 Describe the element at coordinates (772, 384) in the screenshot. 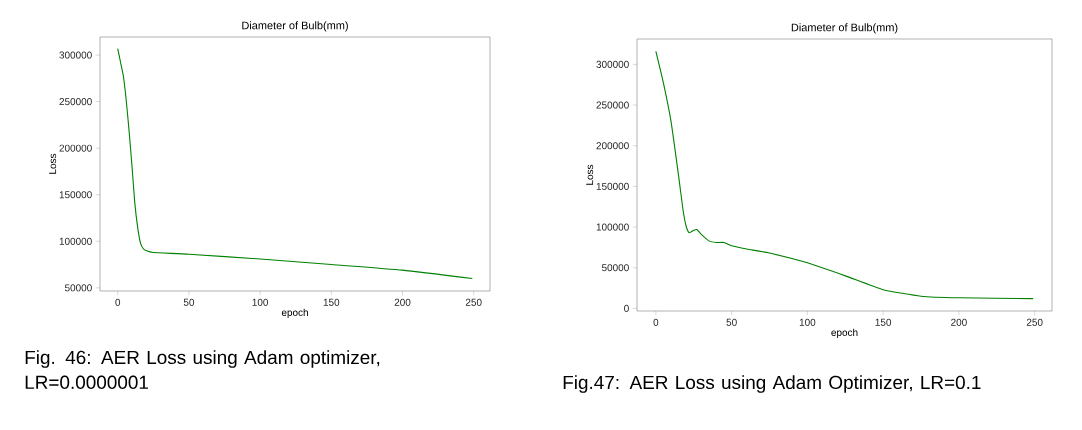

I see `caption: Fig.47: AER Loss using Adam Optimizer, LR=0.1` at that location.